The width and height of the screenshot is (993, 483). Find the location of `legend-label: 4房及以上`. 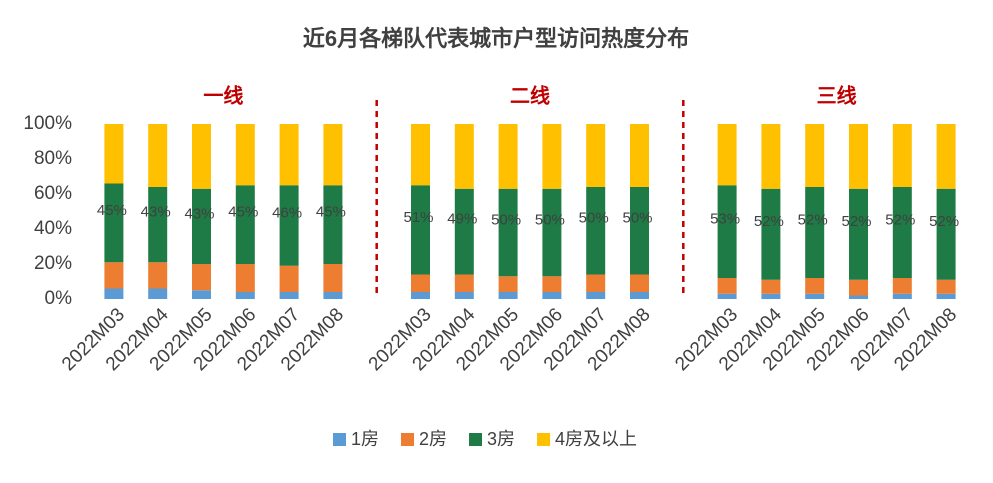

legend-label: 4房及以上 is located at coordinates (596, 439).